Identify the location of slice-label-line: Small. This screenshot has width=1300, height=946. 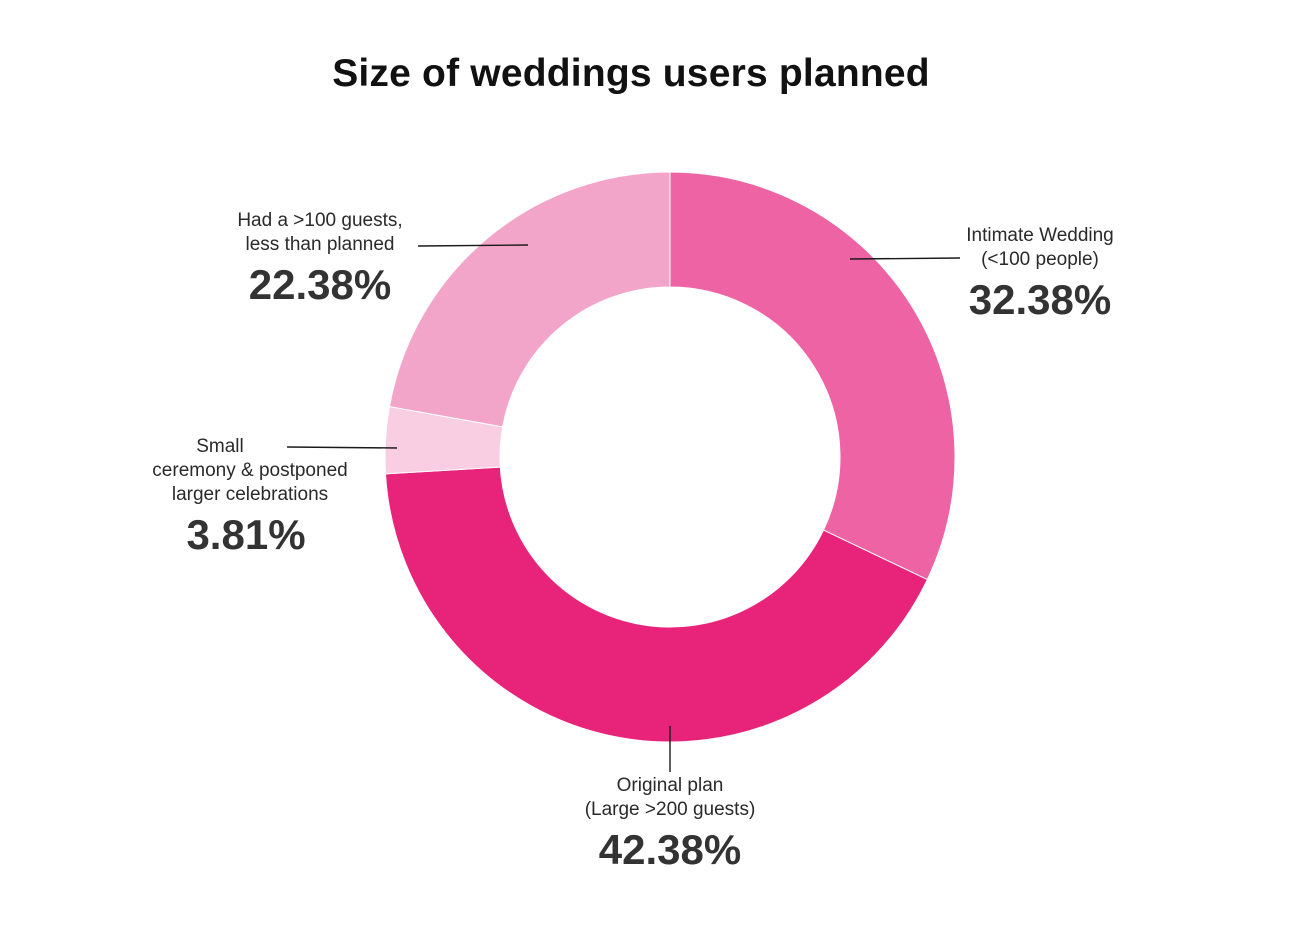
(220, 446).